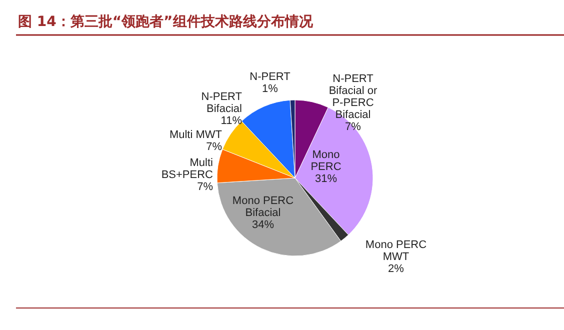 The height and width of the screenshot is (330, 564). Describe the element at coordinates (263, 225) in the screenshot. I see `data-label: 34%` at that location.